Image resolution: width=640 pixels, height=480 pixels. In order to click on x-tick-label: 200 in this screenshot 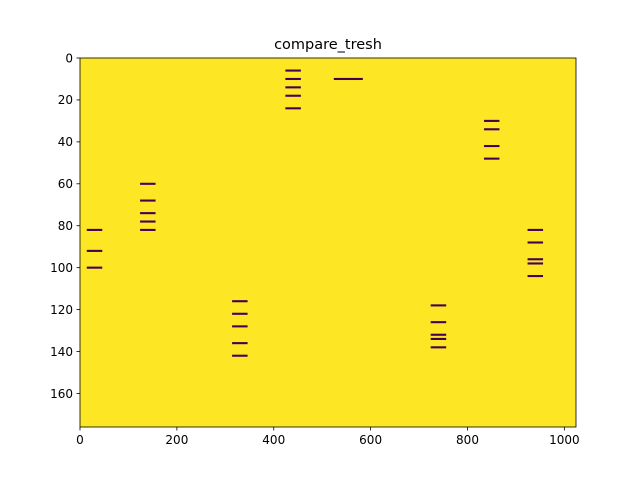, I will do `click(176, 440)`.